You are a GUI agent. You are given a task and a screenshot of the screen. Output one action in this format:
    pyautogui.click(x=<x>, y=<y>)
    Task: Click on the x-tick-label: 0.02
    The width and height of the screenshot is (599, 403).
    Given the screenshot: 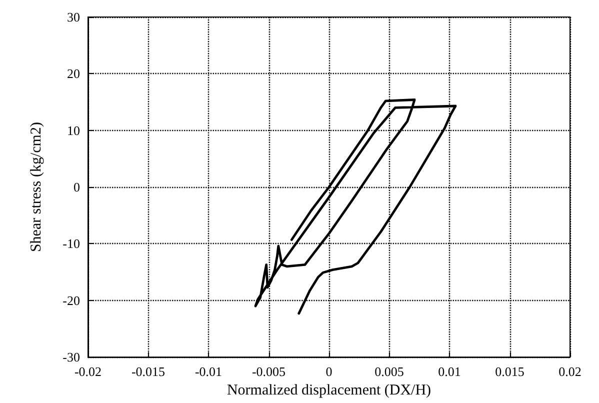 What is the action you would take?
    pyautogui.click(x=570, y=372)
    